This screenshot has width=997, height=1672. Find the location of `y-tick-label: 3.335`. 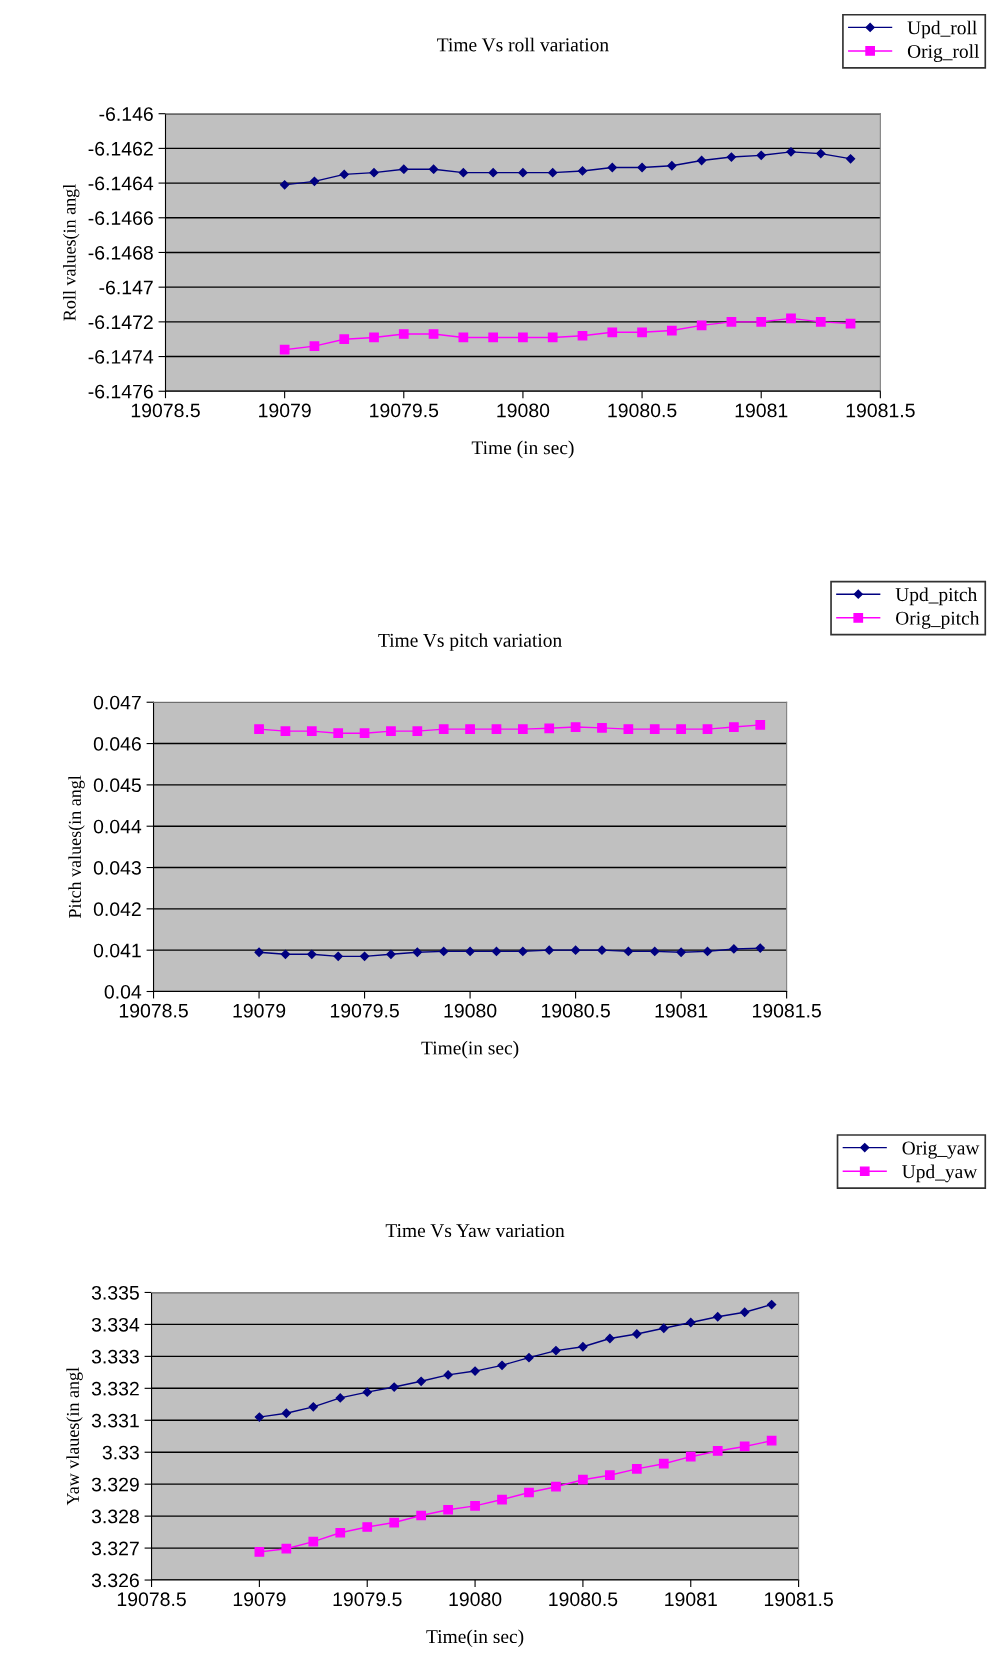

y-tick-label: 3.335 is located at coordinates (115, 1292).